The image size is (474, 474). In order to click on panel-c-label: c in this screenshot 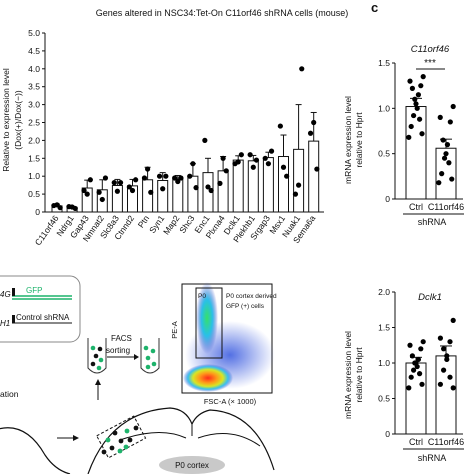, I will do `click(374, 7)`.